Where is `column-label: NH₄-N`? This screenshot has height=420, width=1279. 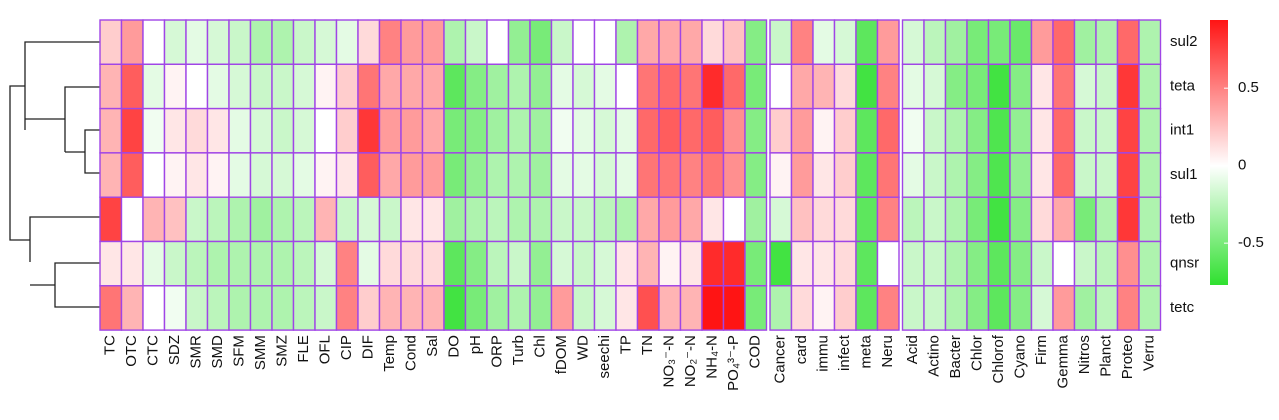
column-label: NH₄-N is located at coordinates (712, 357).